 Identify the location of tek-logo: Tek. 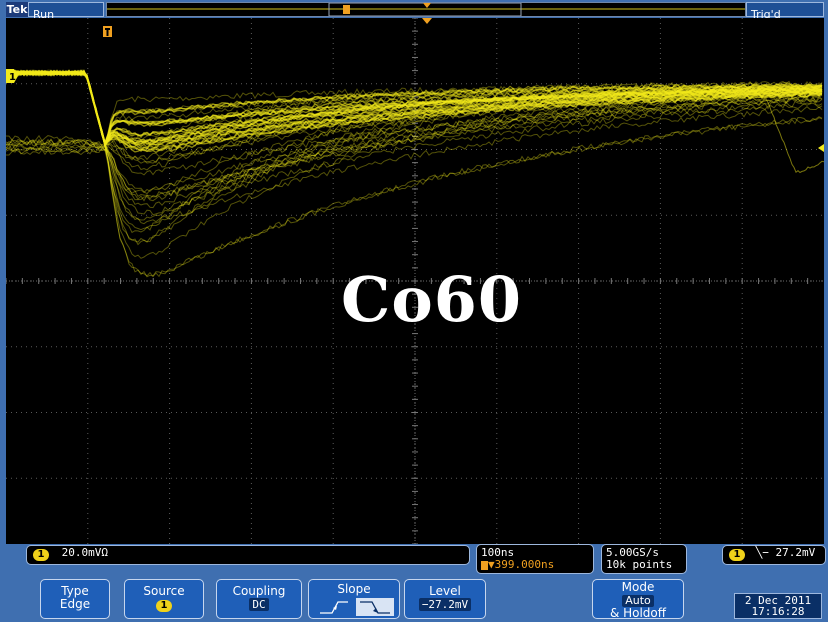
(17, 9).